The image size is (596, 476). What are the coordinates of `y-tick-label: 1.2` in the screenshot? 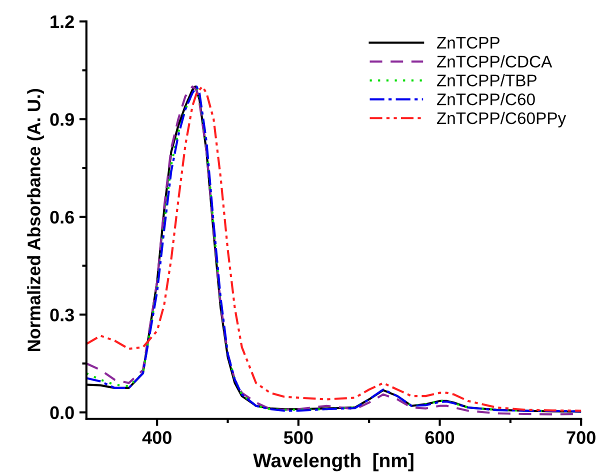 It's located at (62, 21).